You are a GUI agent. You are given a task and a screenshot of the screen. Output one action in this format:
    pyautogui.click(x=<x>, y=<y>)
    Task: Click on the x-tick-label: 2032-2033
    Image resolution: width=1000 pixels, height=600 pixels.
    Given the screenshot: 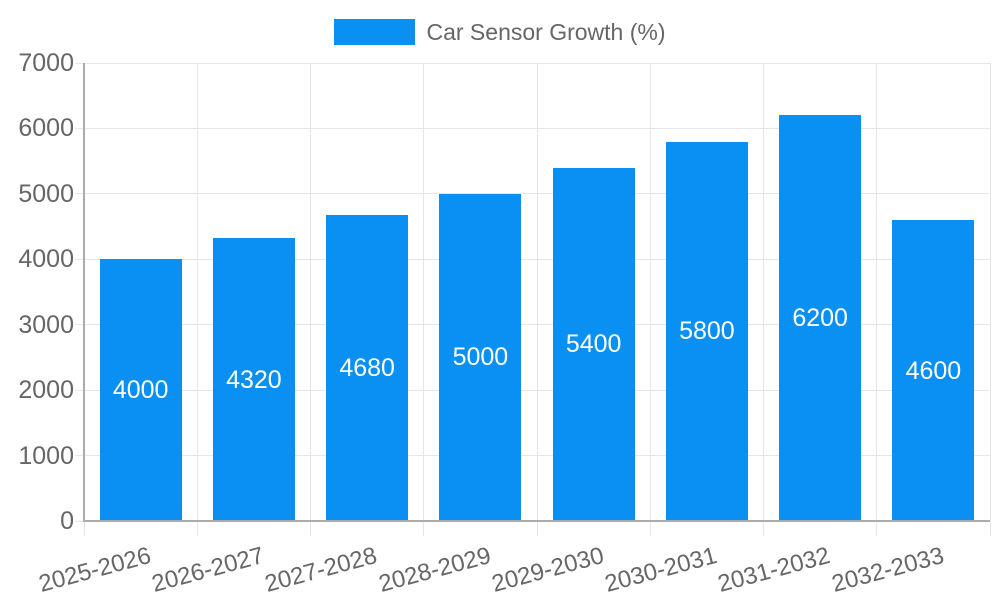 What is the action you would take?
    pyautogui.click(x=887, y=570)
    